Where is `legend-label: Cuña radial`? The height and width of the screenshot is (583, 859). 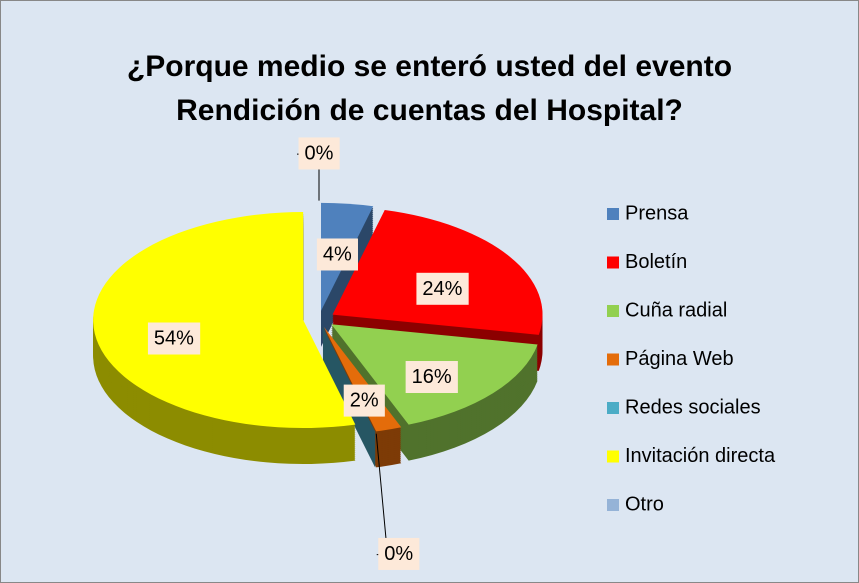
legend-label: Cuña radial is located at coordinates (676, 310).